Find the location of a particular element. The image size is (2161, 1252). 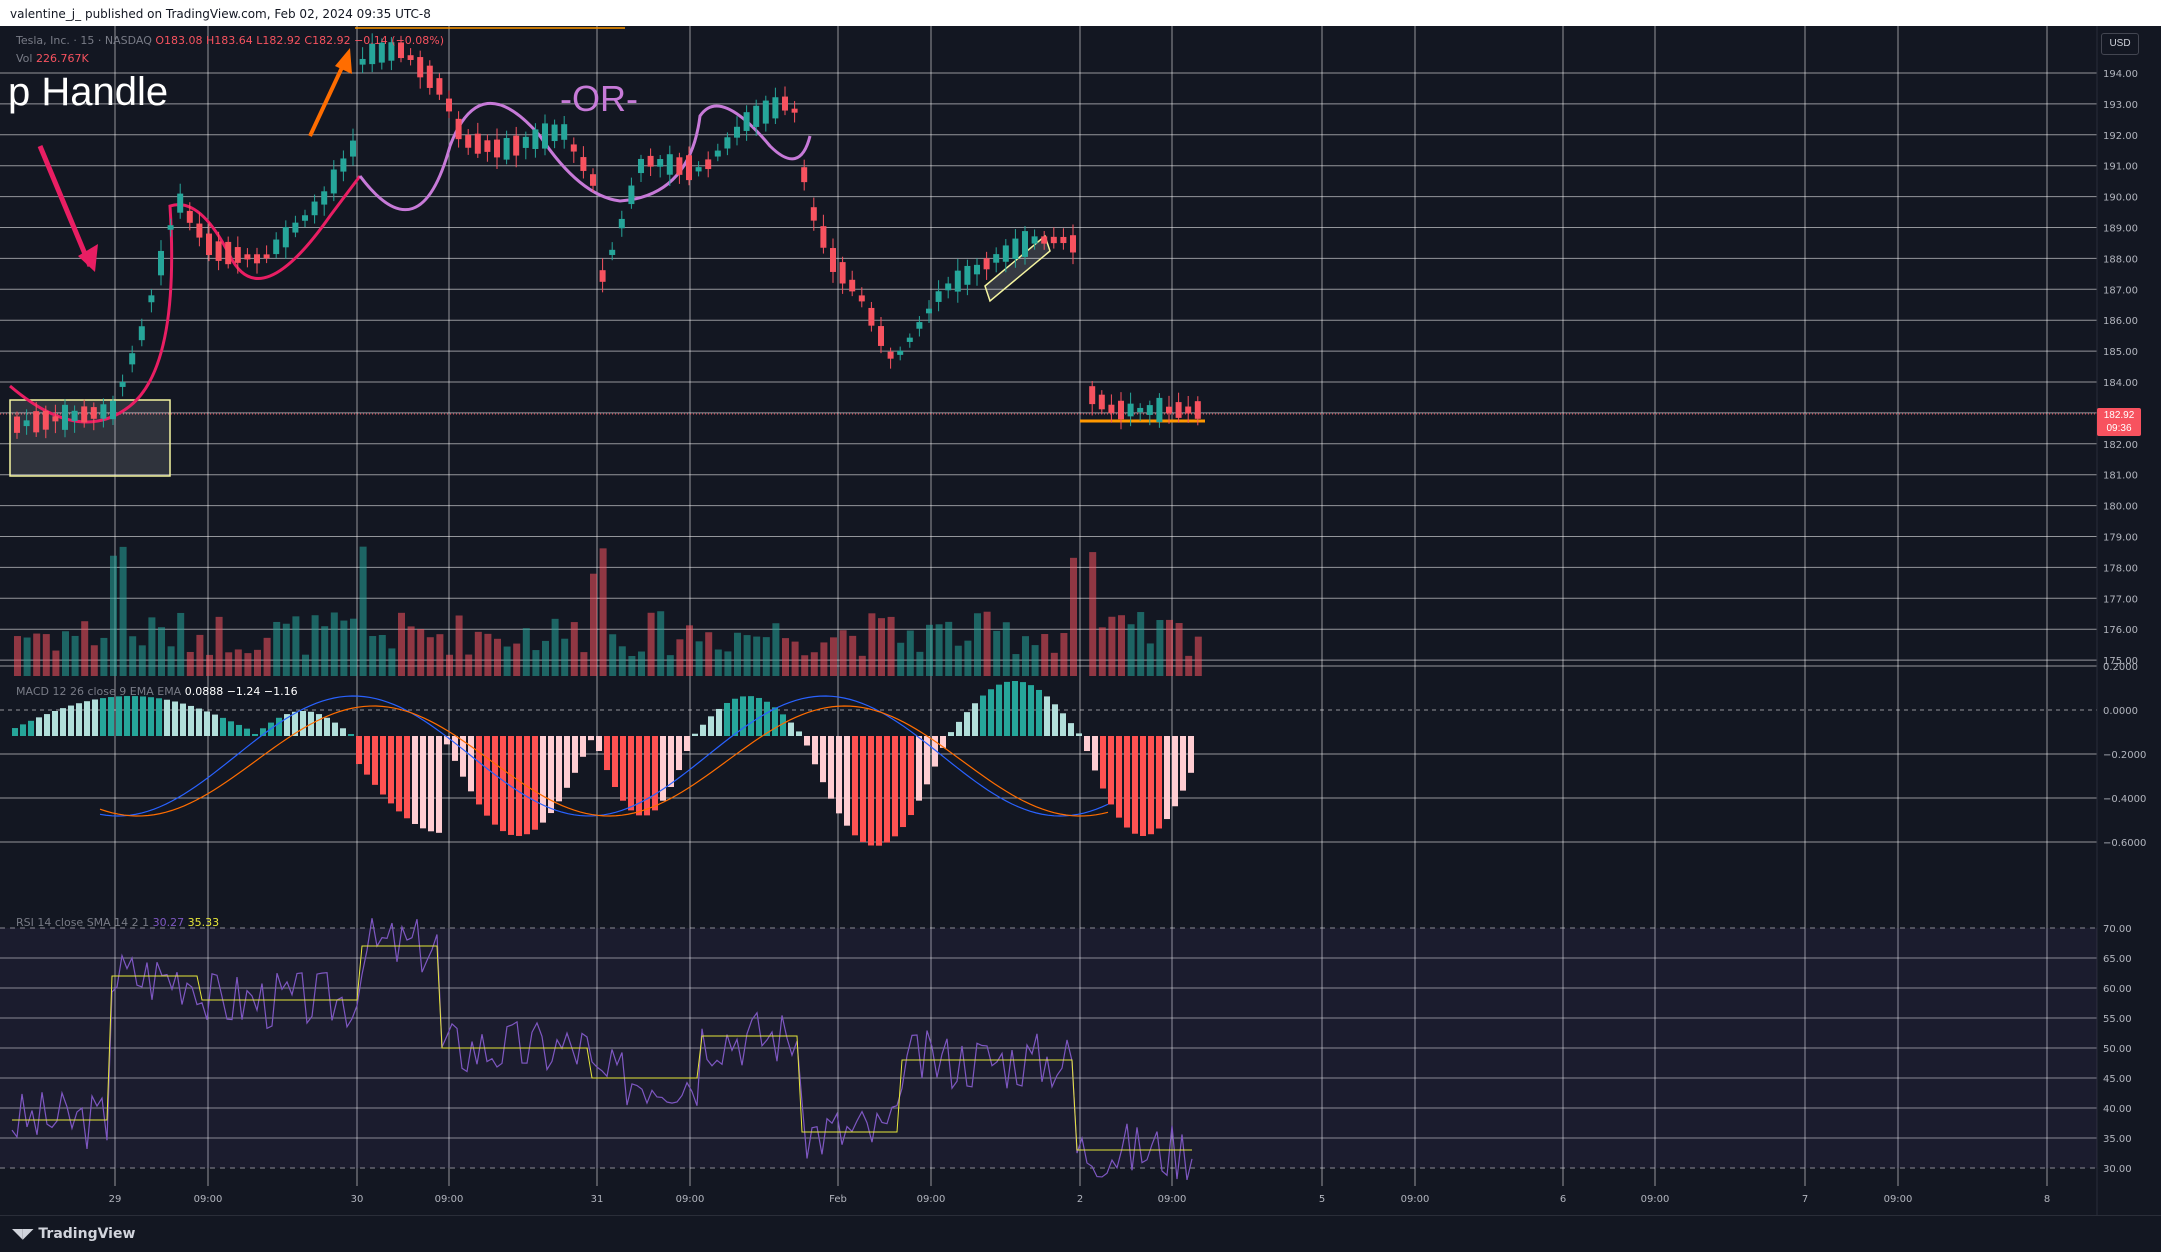

tradingview-logo: ◥◤ TradingView is located at coordinates (73, 1234).